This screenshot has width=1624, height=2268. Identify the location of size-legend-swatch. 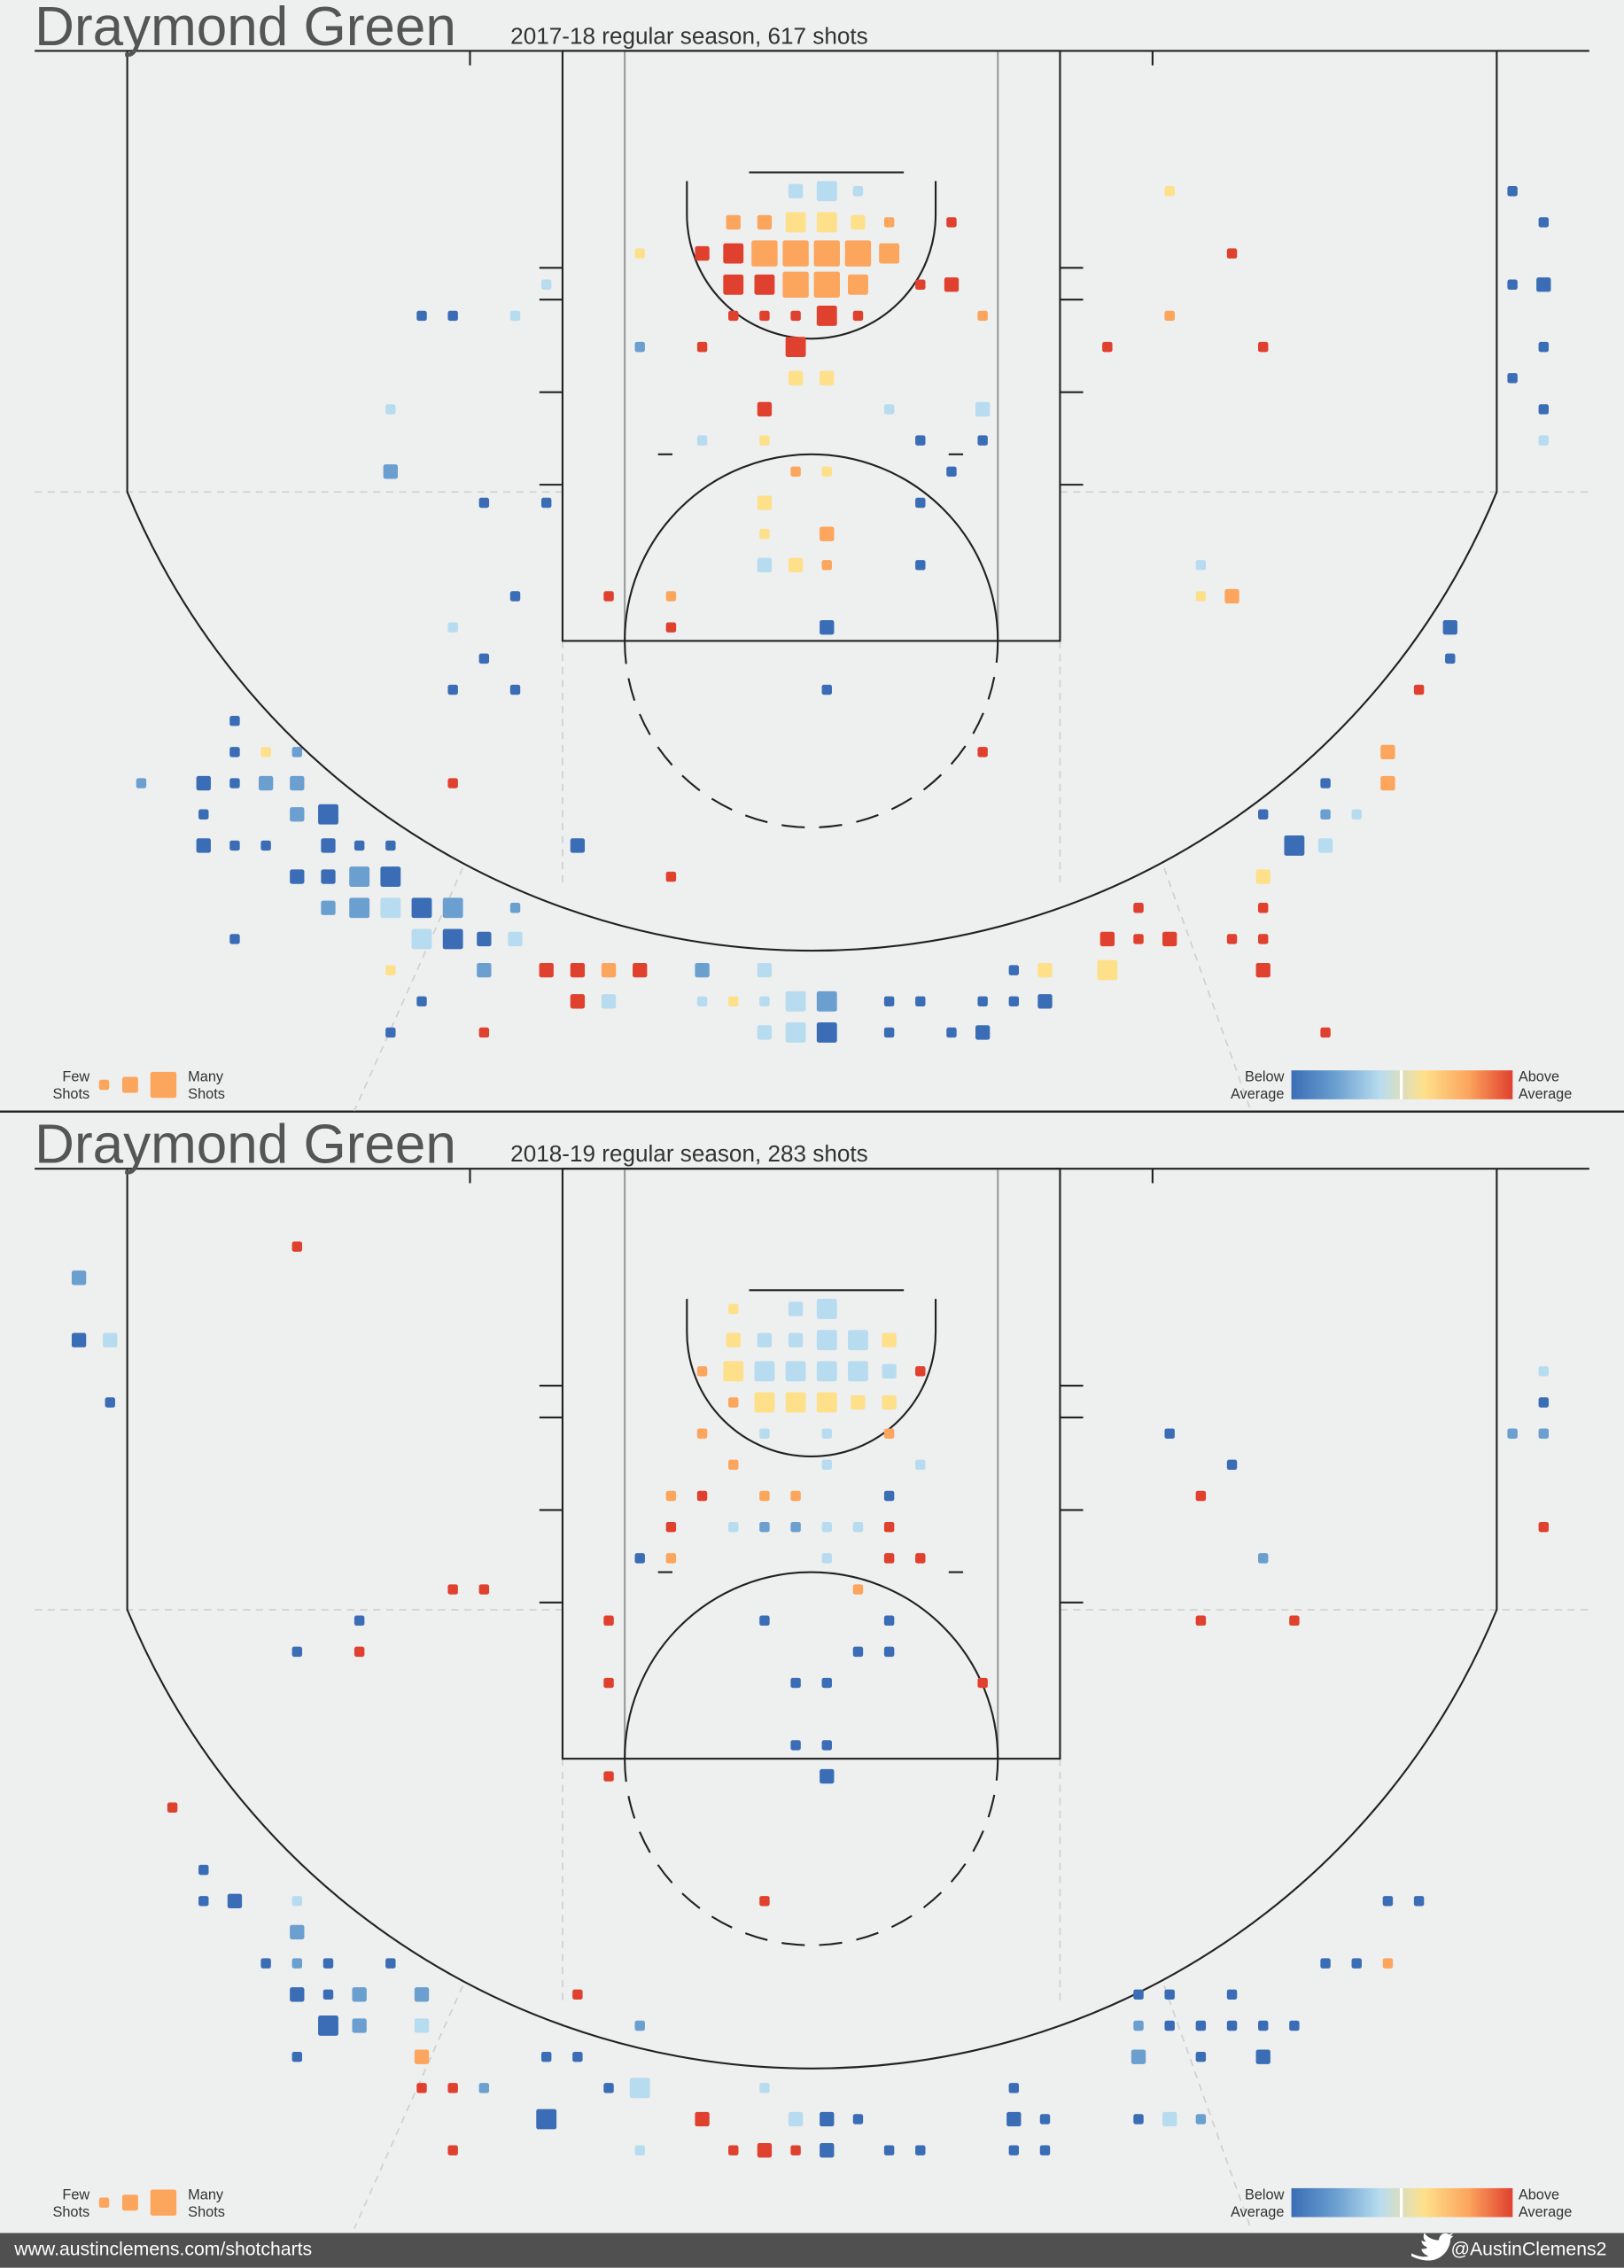
(130, 1084).